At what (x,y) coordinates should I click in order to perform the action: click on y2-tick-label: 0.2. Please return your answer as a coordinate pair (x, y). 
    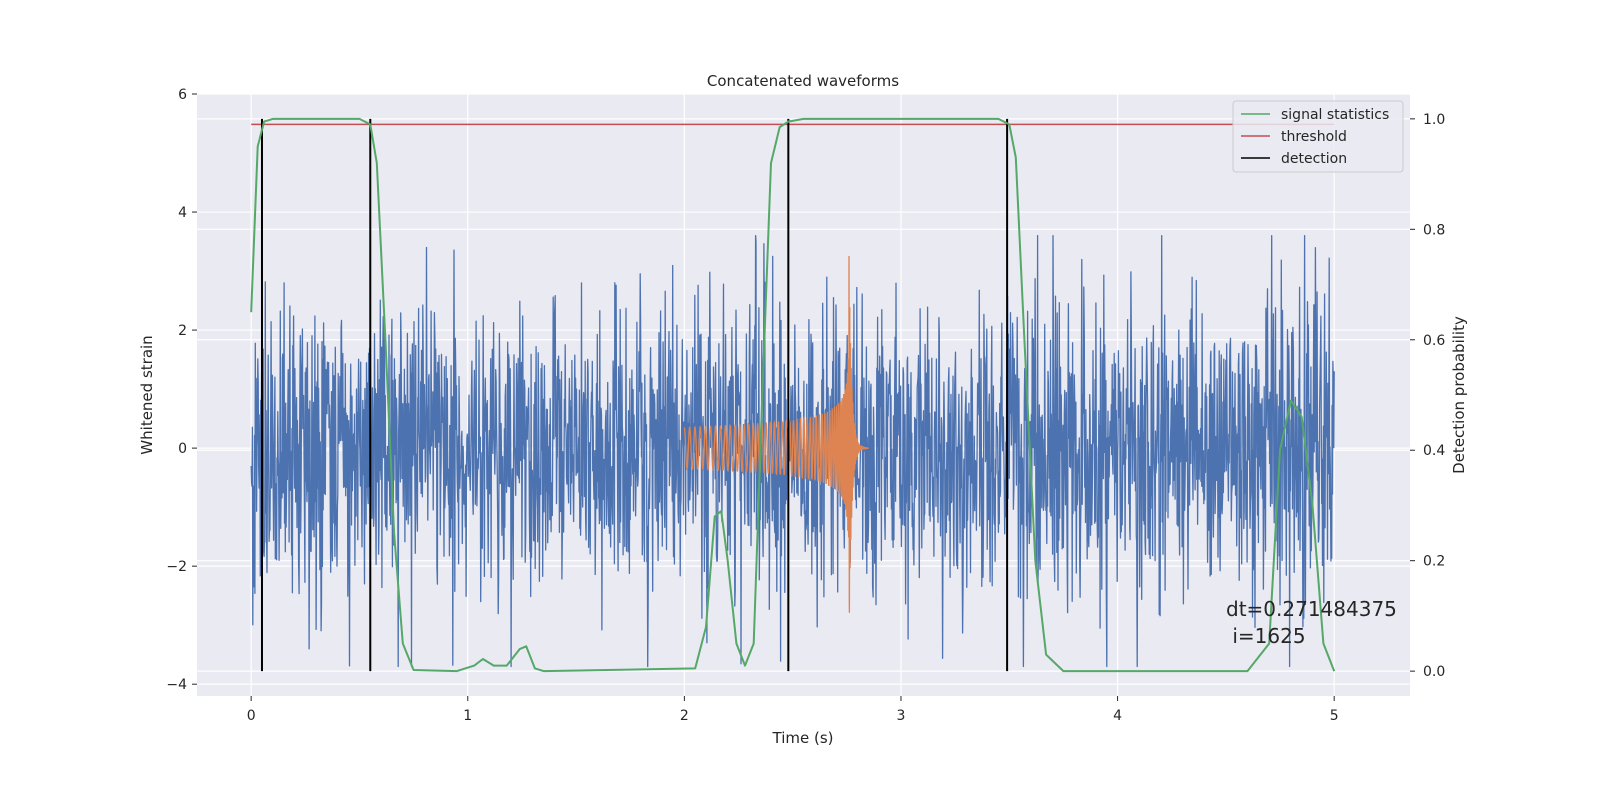
    Looking at the image, I should click on (1434, 562).